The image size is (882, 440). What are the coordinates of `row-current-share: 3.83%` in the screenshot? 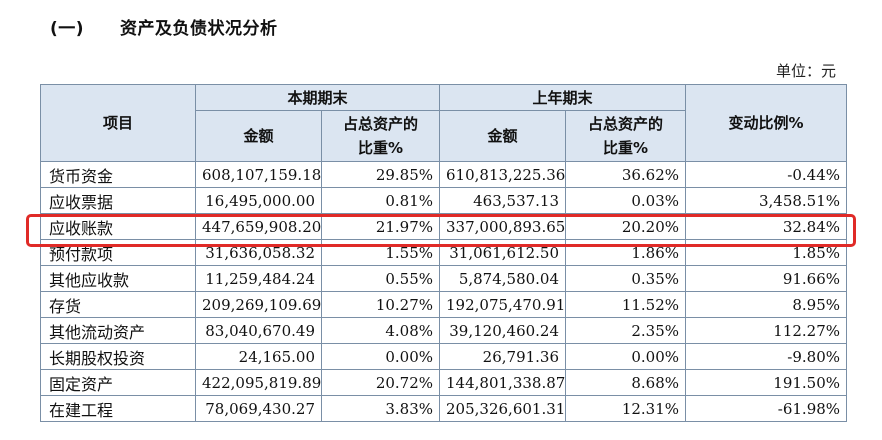 It's located at (380, 408).